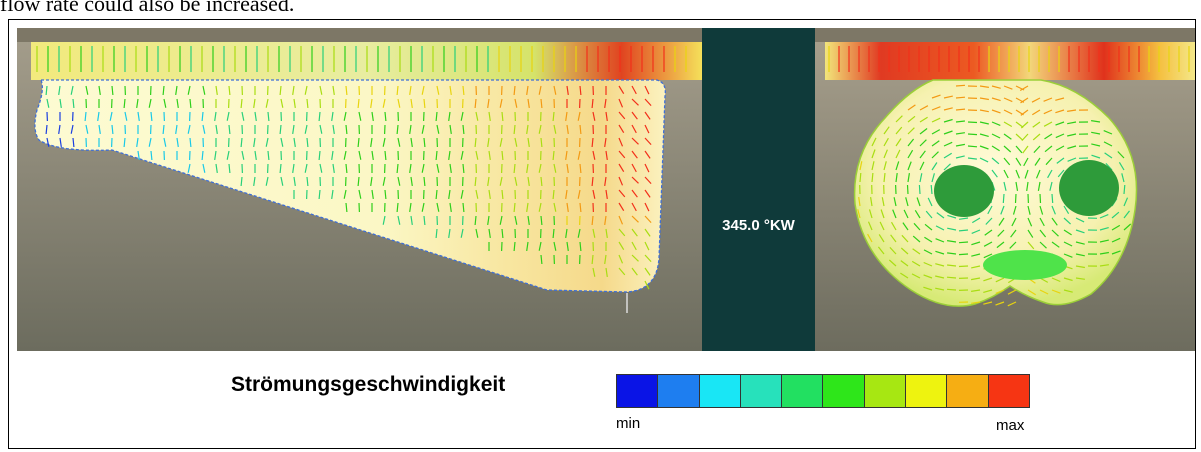  I want to click on legend-title: Strömungsgeschwindigkeit, so click(368, 384).